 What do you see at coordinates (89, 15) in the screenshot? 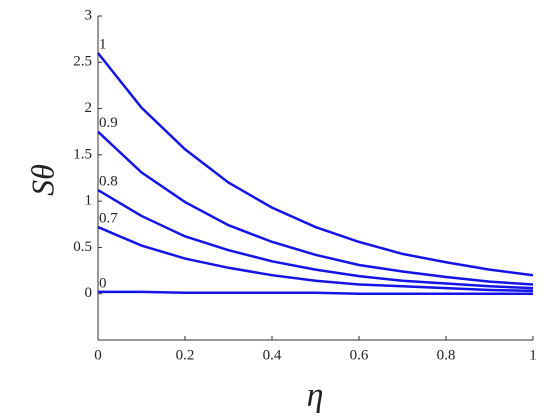
I see `y-tick-label: 3` at bounding box center [89, 15].